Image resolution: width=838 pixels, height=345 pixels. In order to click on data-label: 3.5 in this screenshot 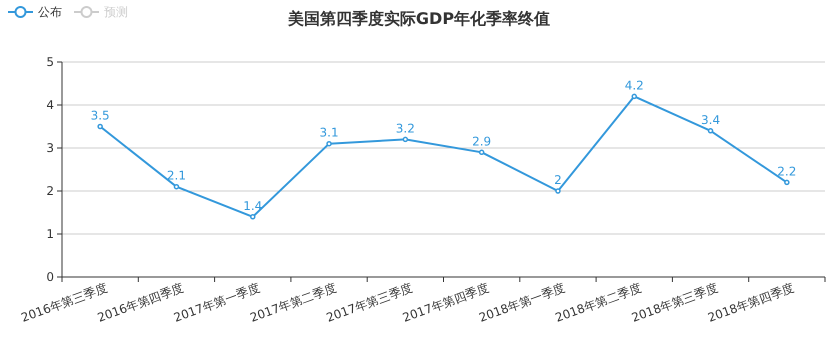, I will do `click(100, 115)`.